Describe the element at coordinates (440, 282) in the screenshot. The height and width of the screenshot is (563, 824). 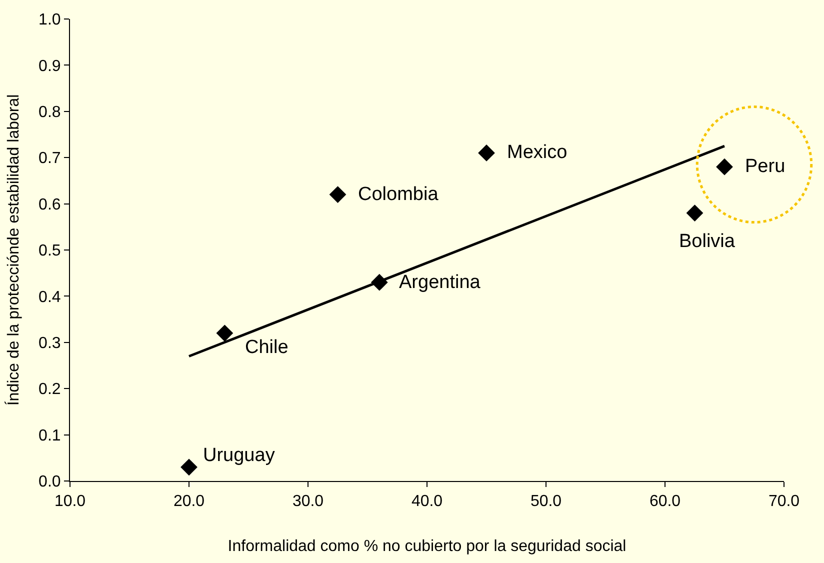
I see `annotation: Argentina` at that location.